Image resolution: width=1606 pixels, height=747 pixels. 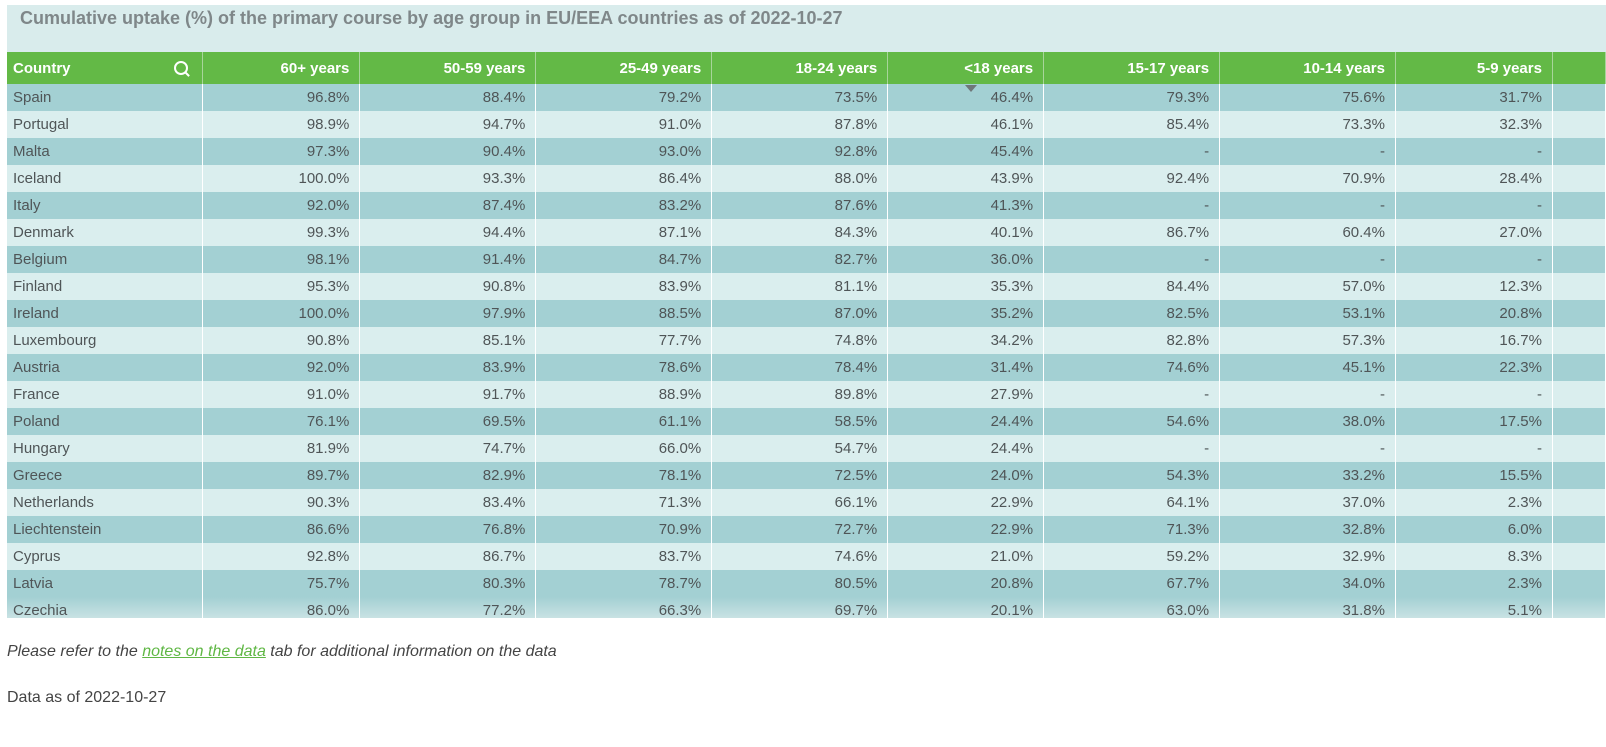 I want to click on column-header-6: 15-17 years, so click(x=1132, y=68).